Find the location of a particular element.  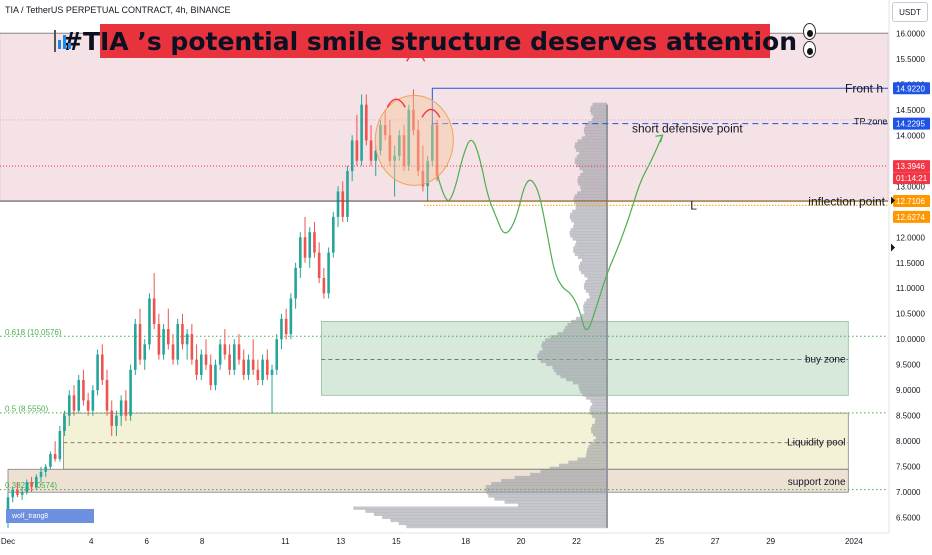

price-tag-label: 12.7106 is located at coordinates (910, 201).